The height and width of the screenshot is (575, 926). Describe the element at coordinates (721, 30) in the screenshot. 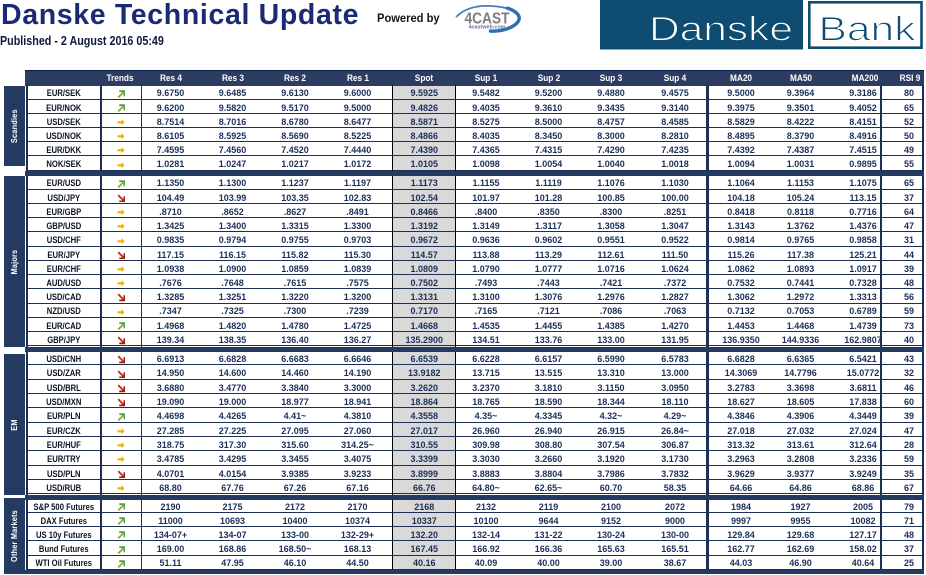

I see `svg-text: Danske` at that location.